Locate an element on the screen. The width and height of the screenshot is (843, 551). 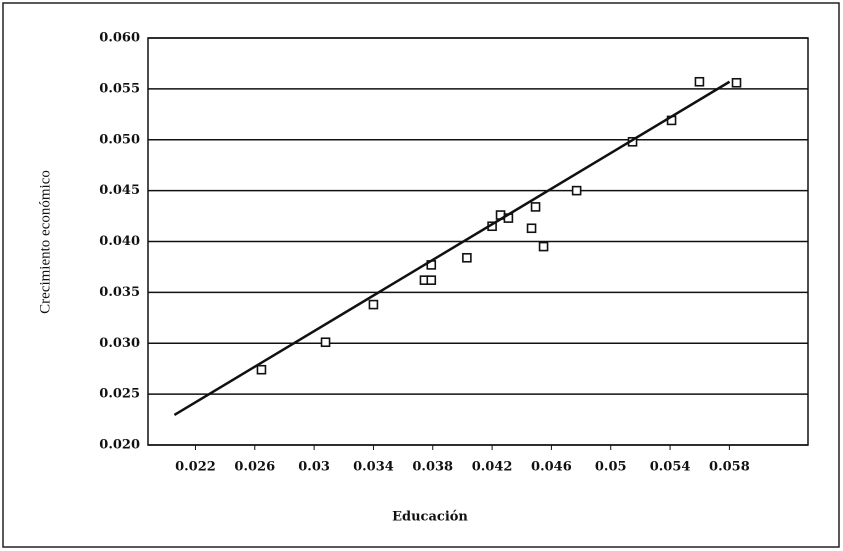
y-tick-label: 0.035 is located at coordinates (119, 292).